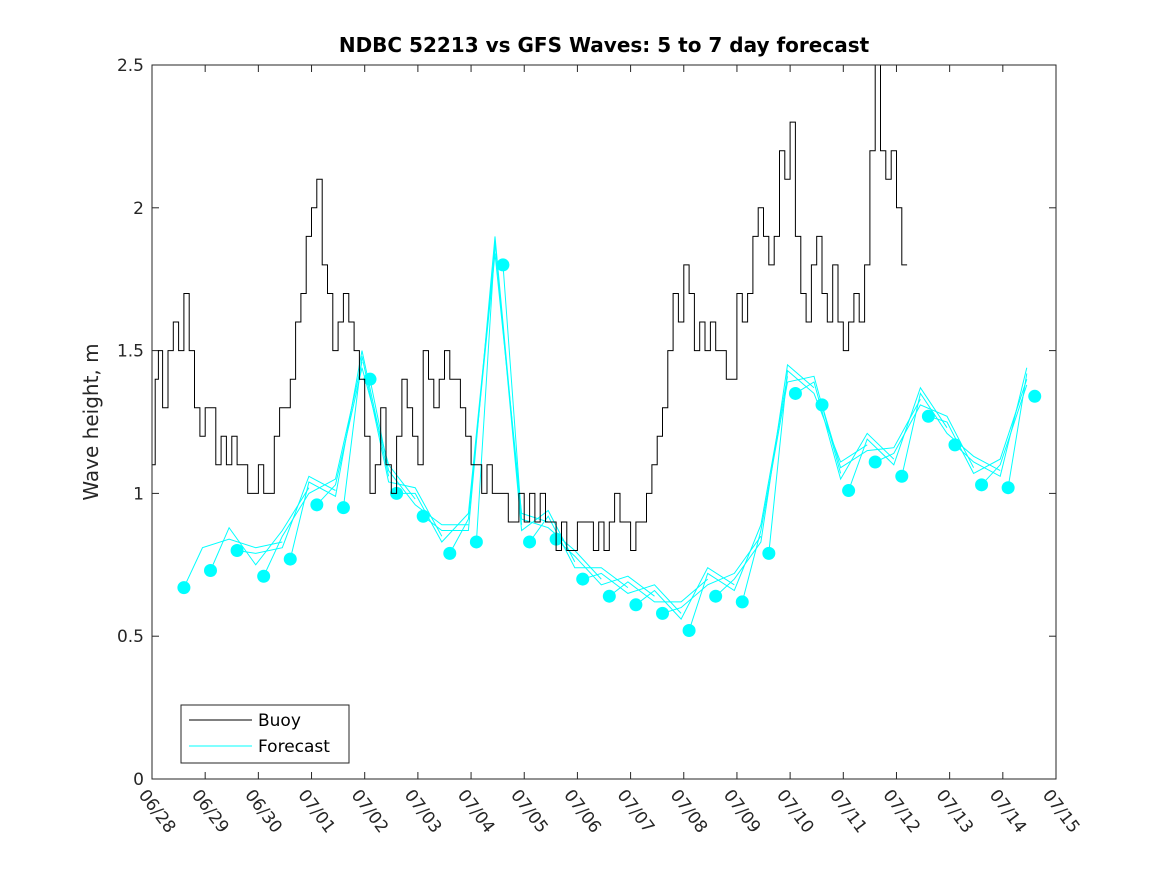 This screenshot has width=1167, height=879. What do you see at coordinates (138, 780) in the screenshot?
I see `y-tick-label: 0` at bounding box center [138, 780].